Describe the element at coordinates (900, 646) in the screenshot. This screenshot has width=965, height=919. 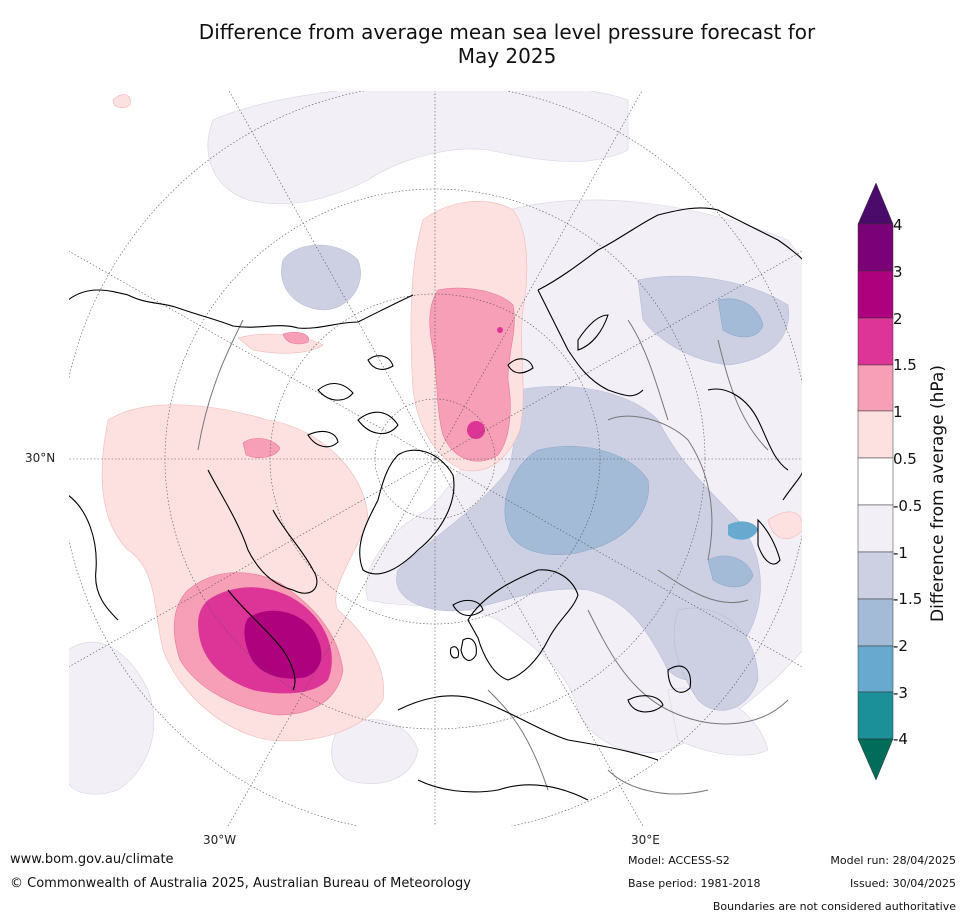
I see `colorbar-tick: -2` at that location.